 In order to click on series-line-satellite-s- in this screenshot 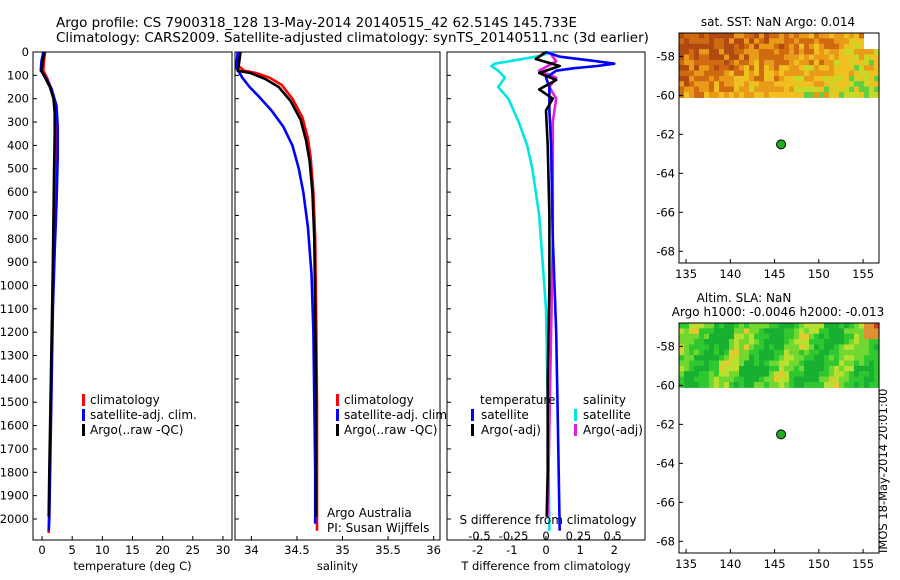, I will do `click(522, 290)`.